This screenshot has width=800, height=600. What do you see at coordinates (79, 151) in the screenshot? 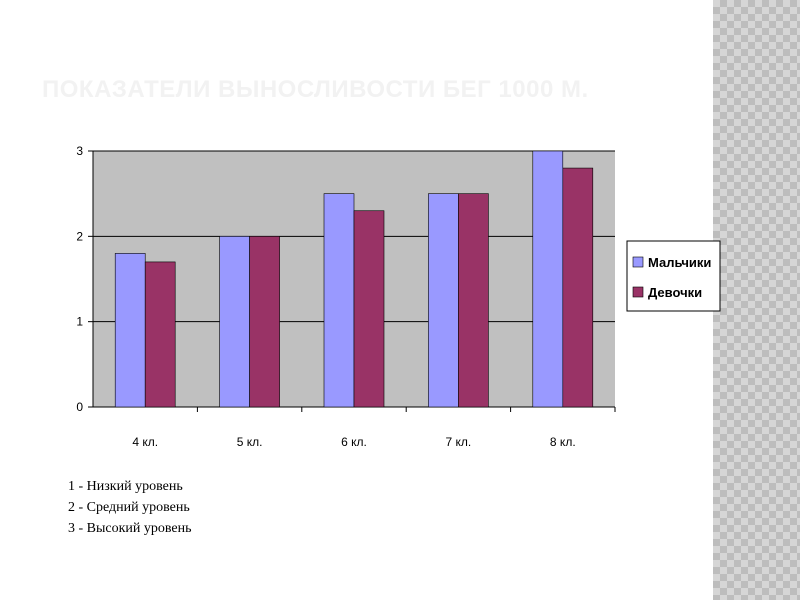
I see `y-tick-label: 3` at bounding box center [79, 151].